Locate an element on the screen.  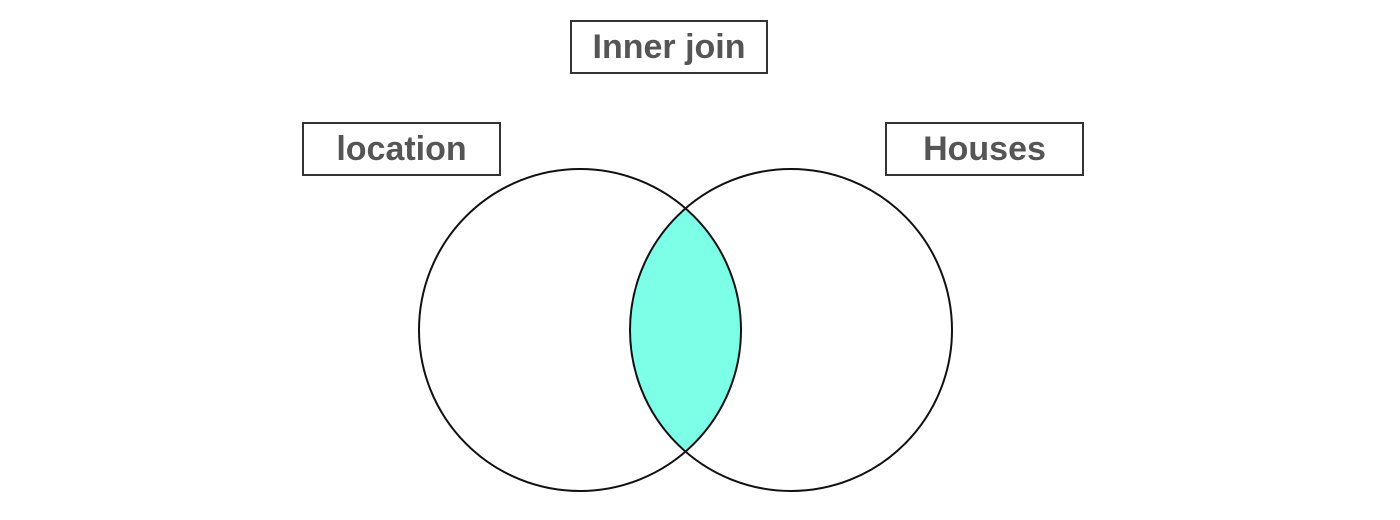
left-set-circle is located at coordinates (580, 330).